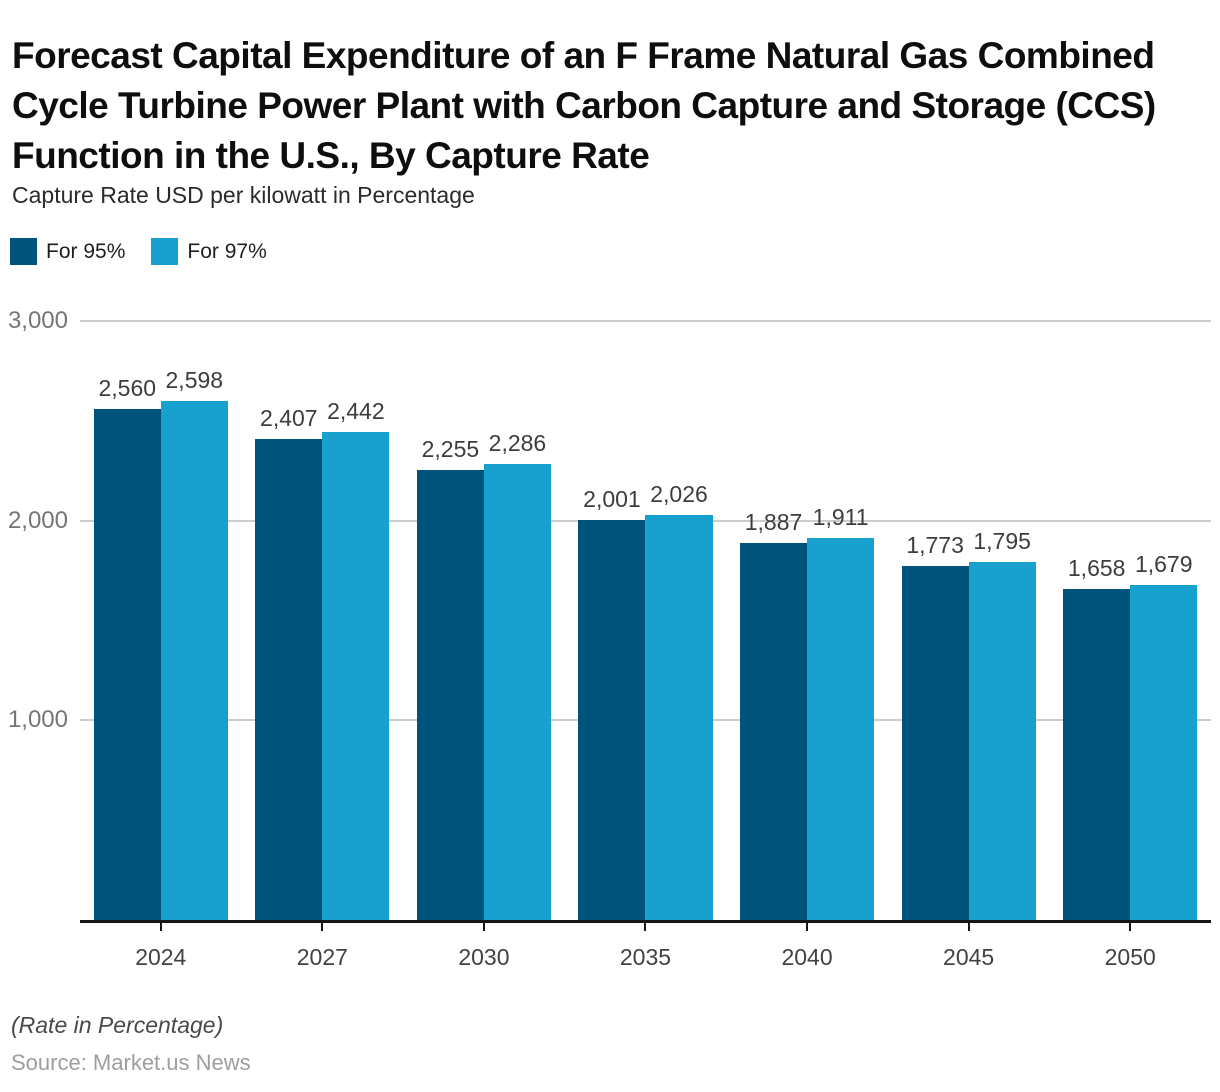 The height and width of the screenshot is (1092, 1220). I want to click on x-axis-tick-2040, so click(807, 927).